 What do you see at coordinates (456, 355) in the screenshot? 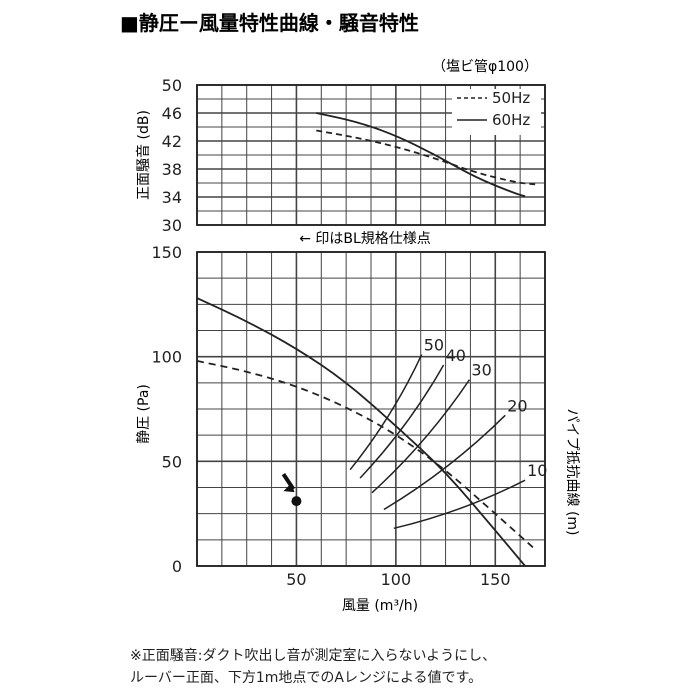
I see `pipe-curve-label-40: 40` at bounding box center [456, 355].